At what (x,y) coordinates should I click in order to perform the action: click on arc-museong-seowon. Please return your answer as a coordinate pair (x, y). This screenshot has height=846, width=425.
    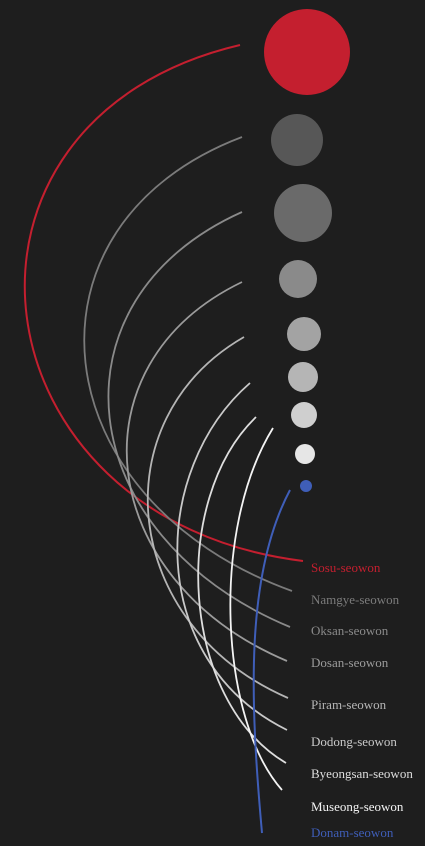
    Looking at the image, I should click on (256, 609).